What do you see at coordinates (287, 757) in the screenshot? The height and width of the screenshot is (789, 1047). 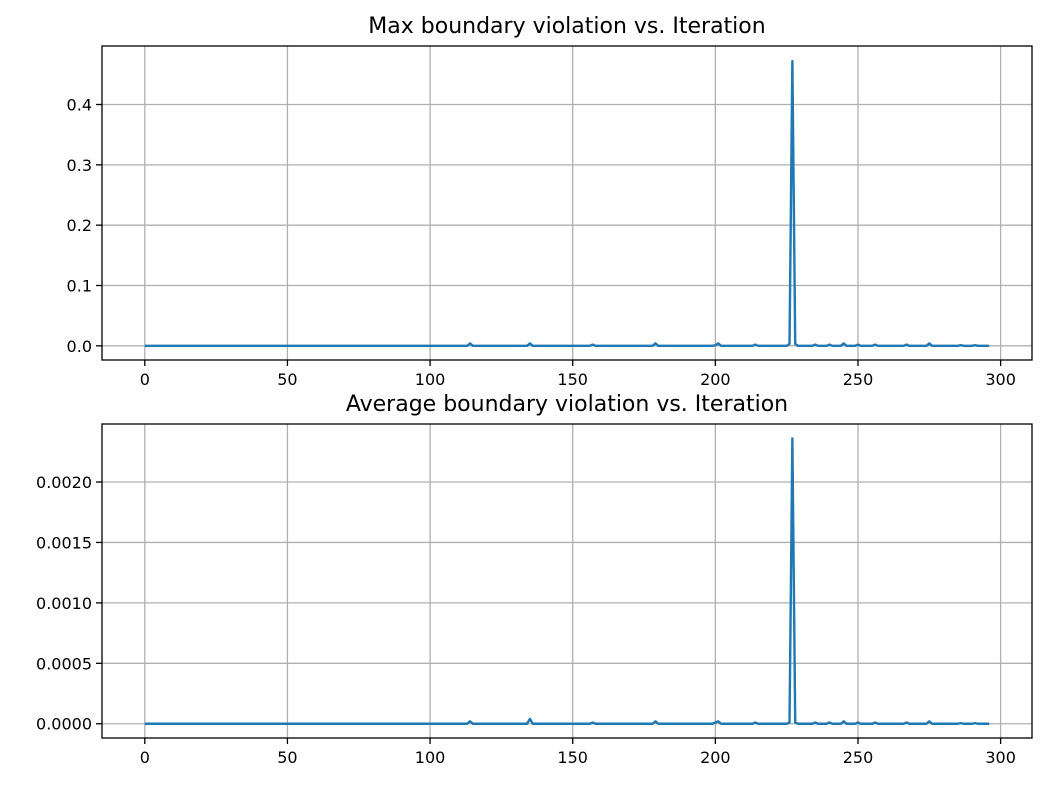 I see `avg-x-tick-label: 50` at bounding box center [287, 757].